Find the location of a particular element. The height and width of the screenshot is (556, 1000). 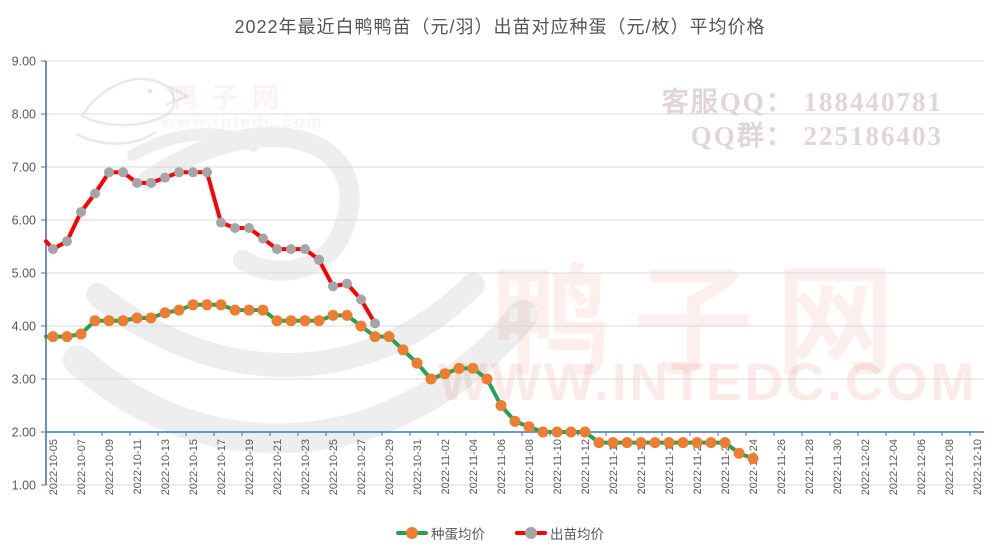

y-axis is located at coordinates (44, 273).